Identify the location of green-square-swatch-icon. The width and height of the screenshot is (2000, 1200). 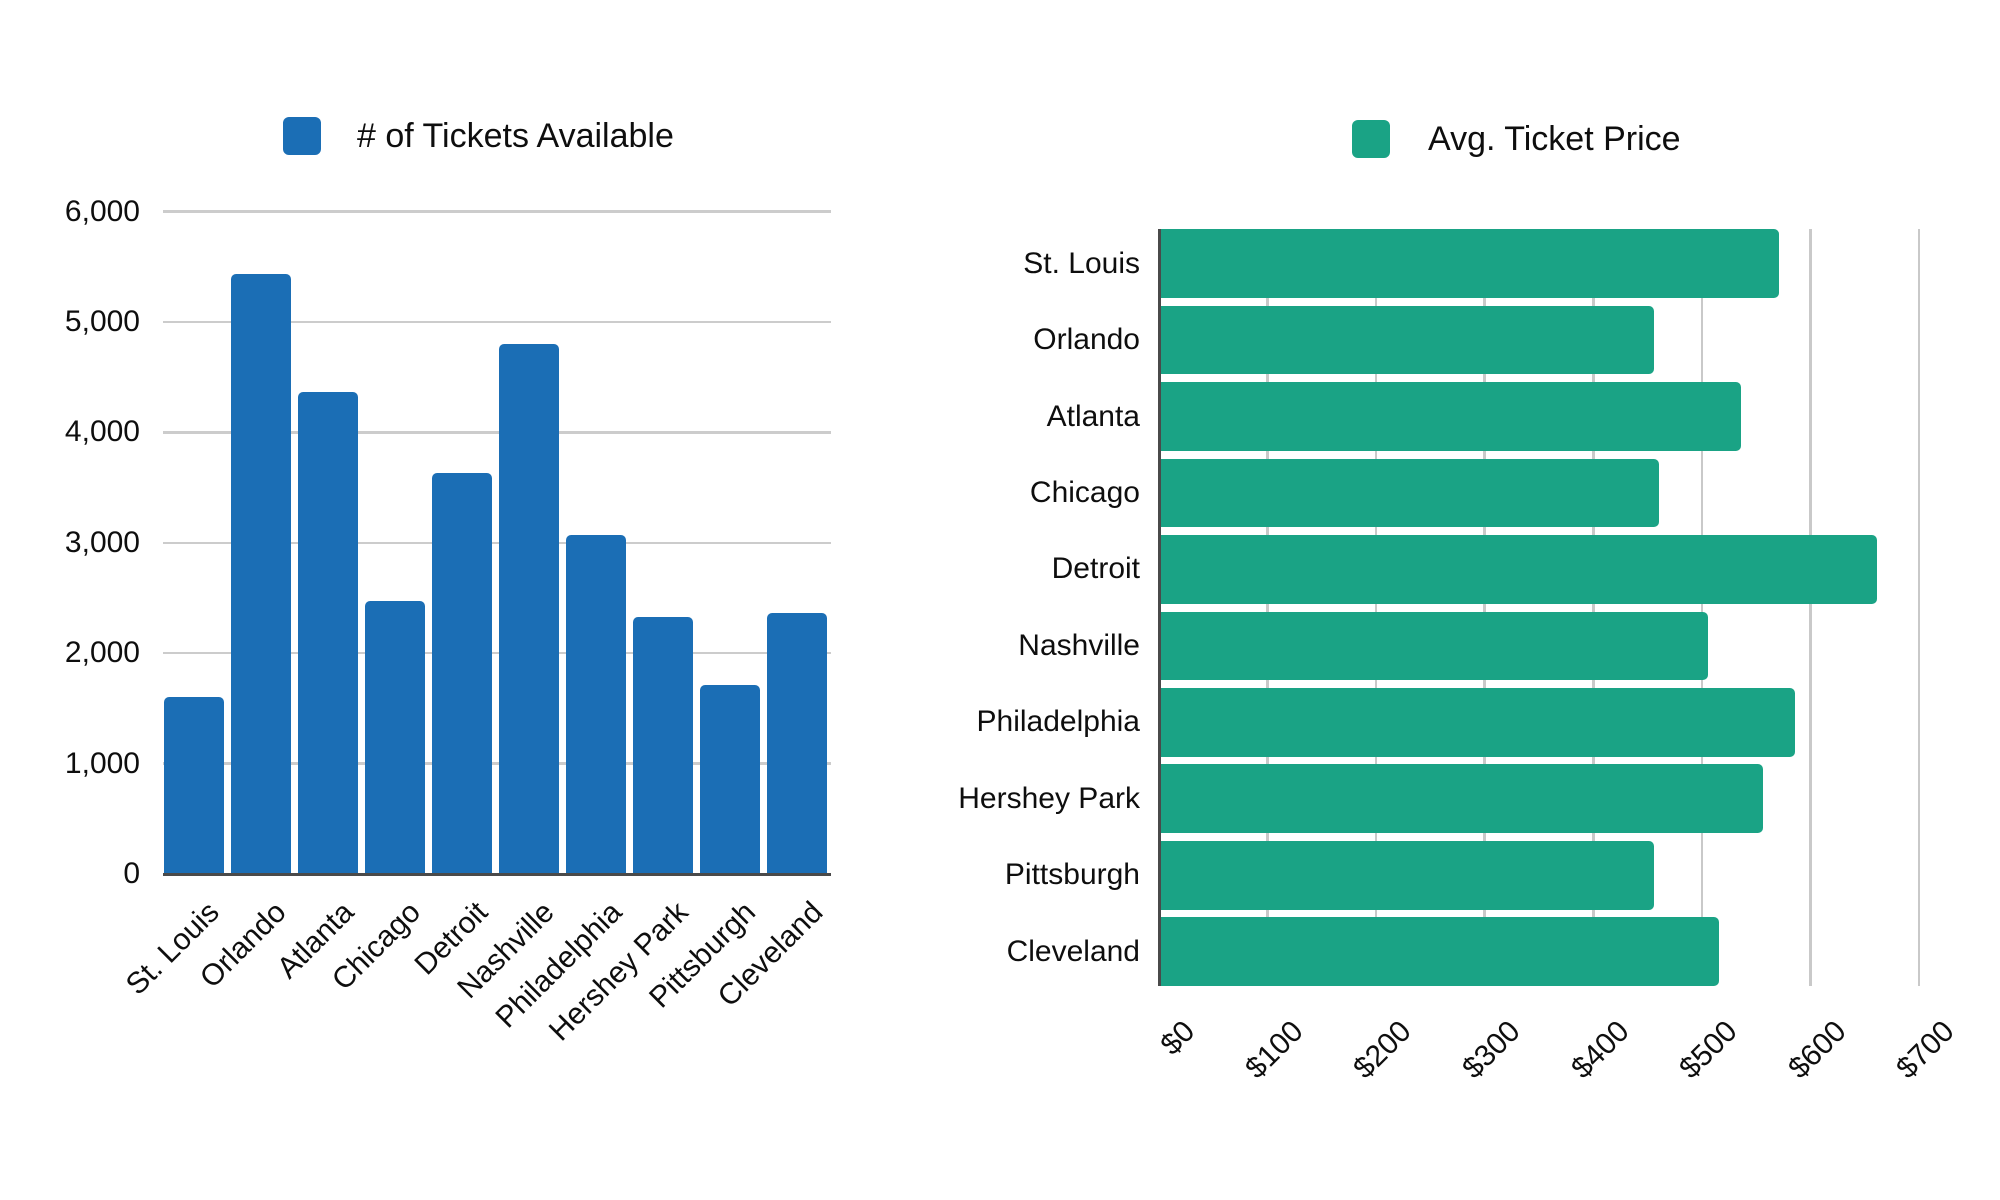
(1371, 139).